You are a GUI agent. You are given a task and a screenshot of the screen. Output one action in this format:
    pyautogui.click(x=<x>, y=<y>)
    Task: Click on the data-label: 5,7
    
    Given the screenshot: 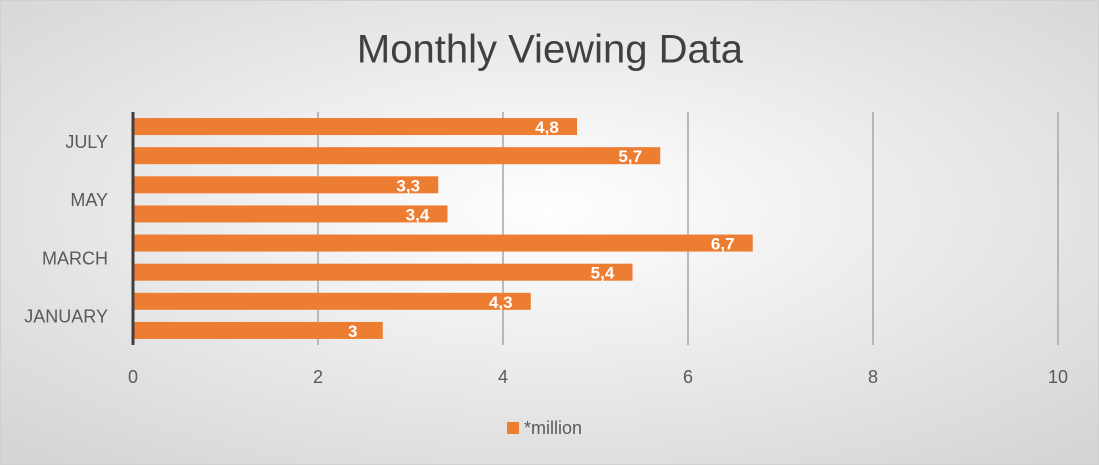 What is the action you would take?
    pyautogui.click(x=630, y=156)
    